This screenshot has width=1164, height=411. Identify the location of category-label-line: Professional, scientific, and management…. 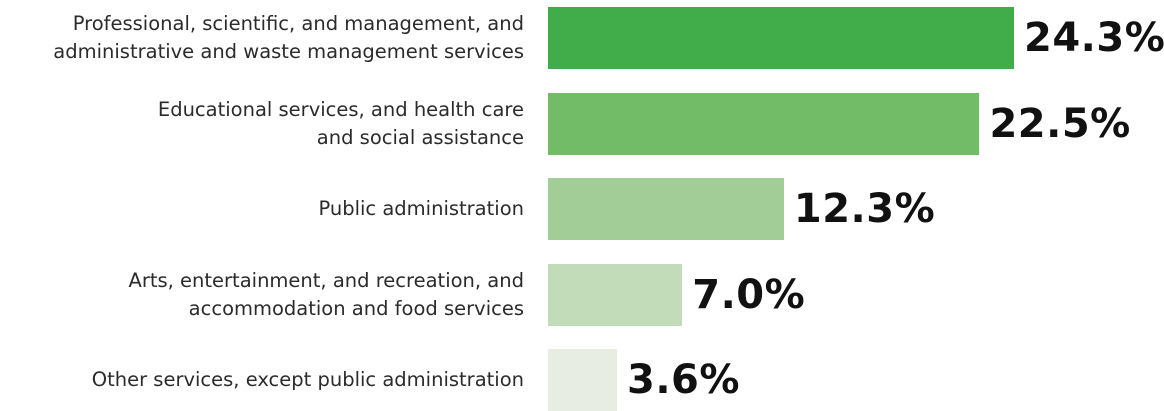
(298, 23).